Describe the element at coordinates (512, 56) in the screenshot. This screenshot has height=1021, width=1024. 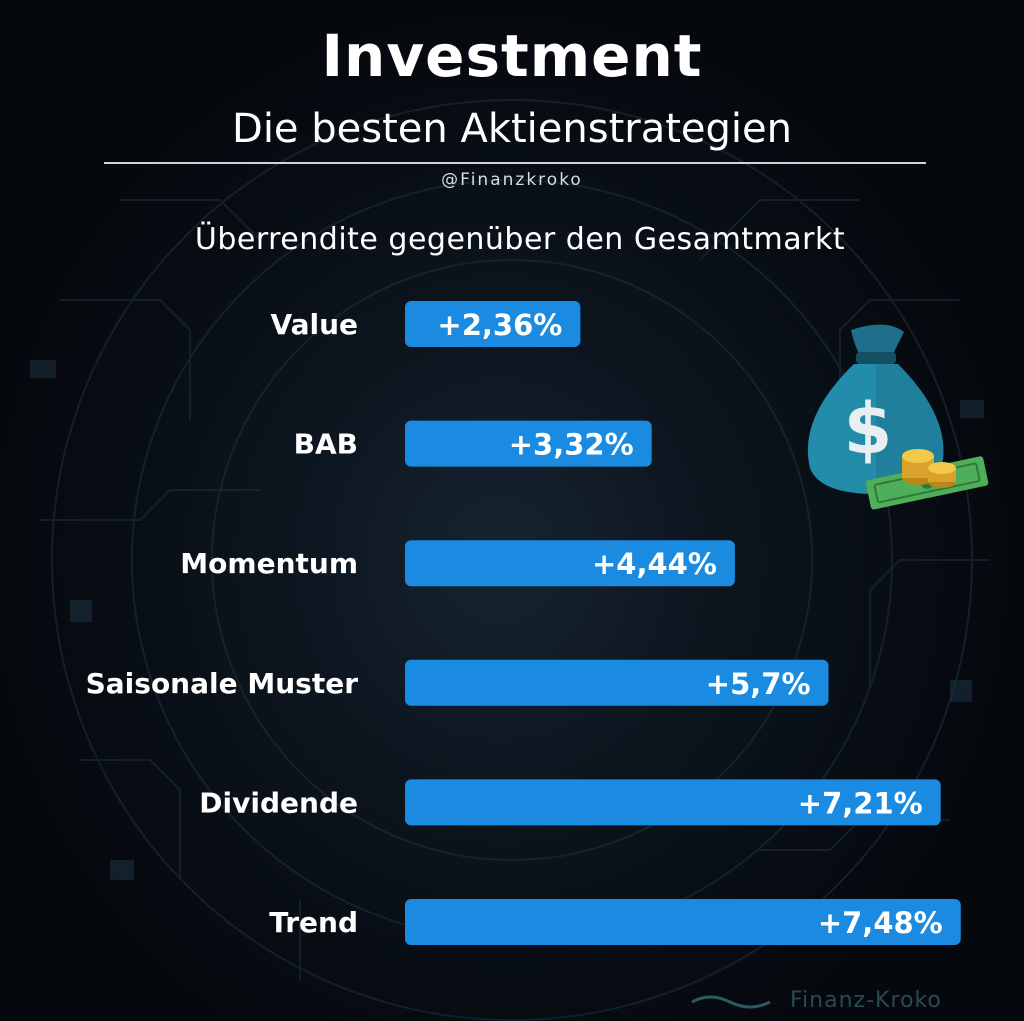
I see `page-title: Investment` at that location.